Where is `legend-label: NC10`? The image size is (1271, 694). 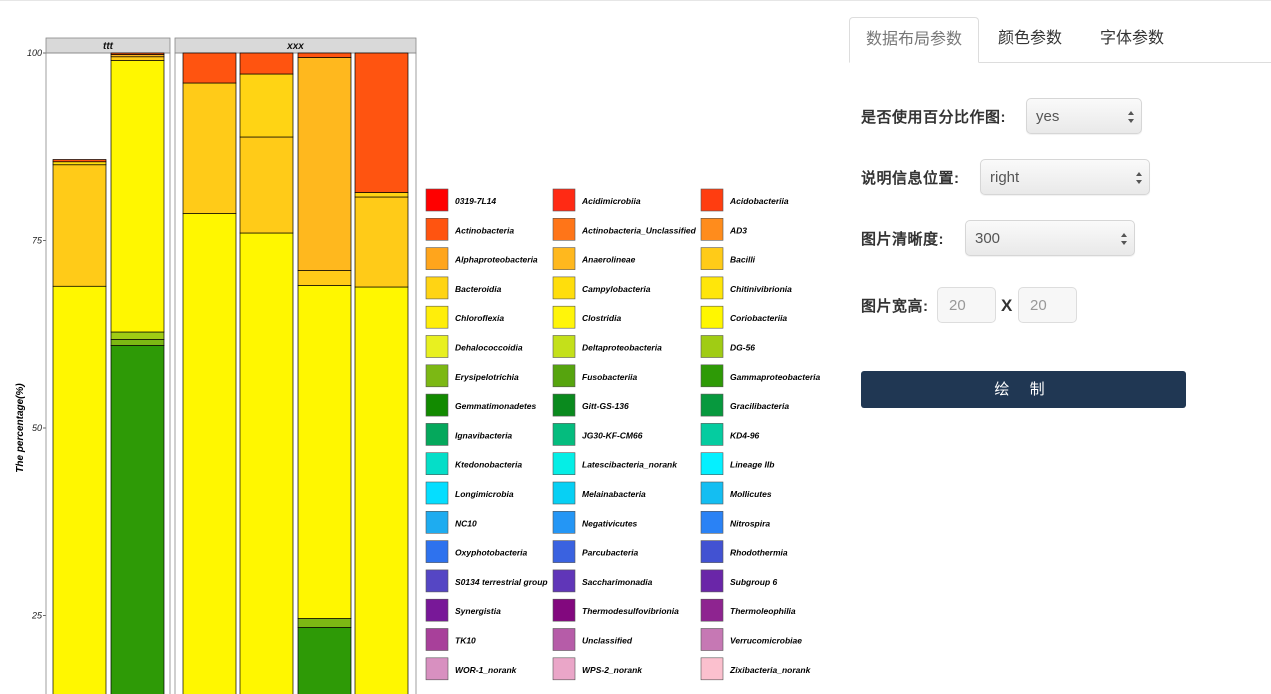
legend-label: NC10 is located at coordinates (466, 523).